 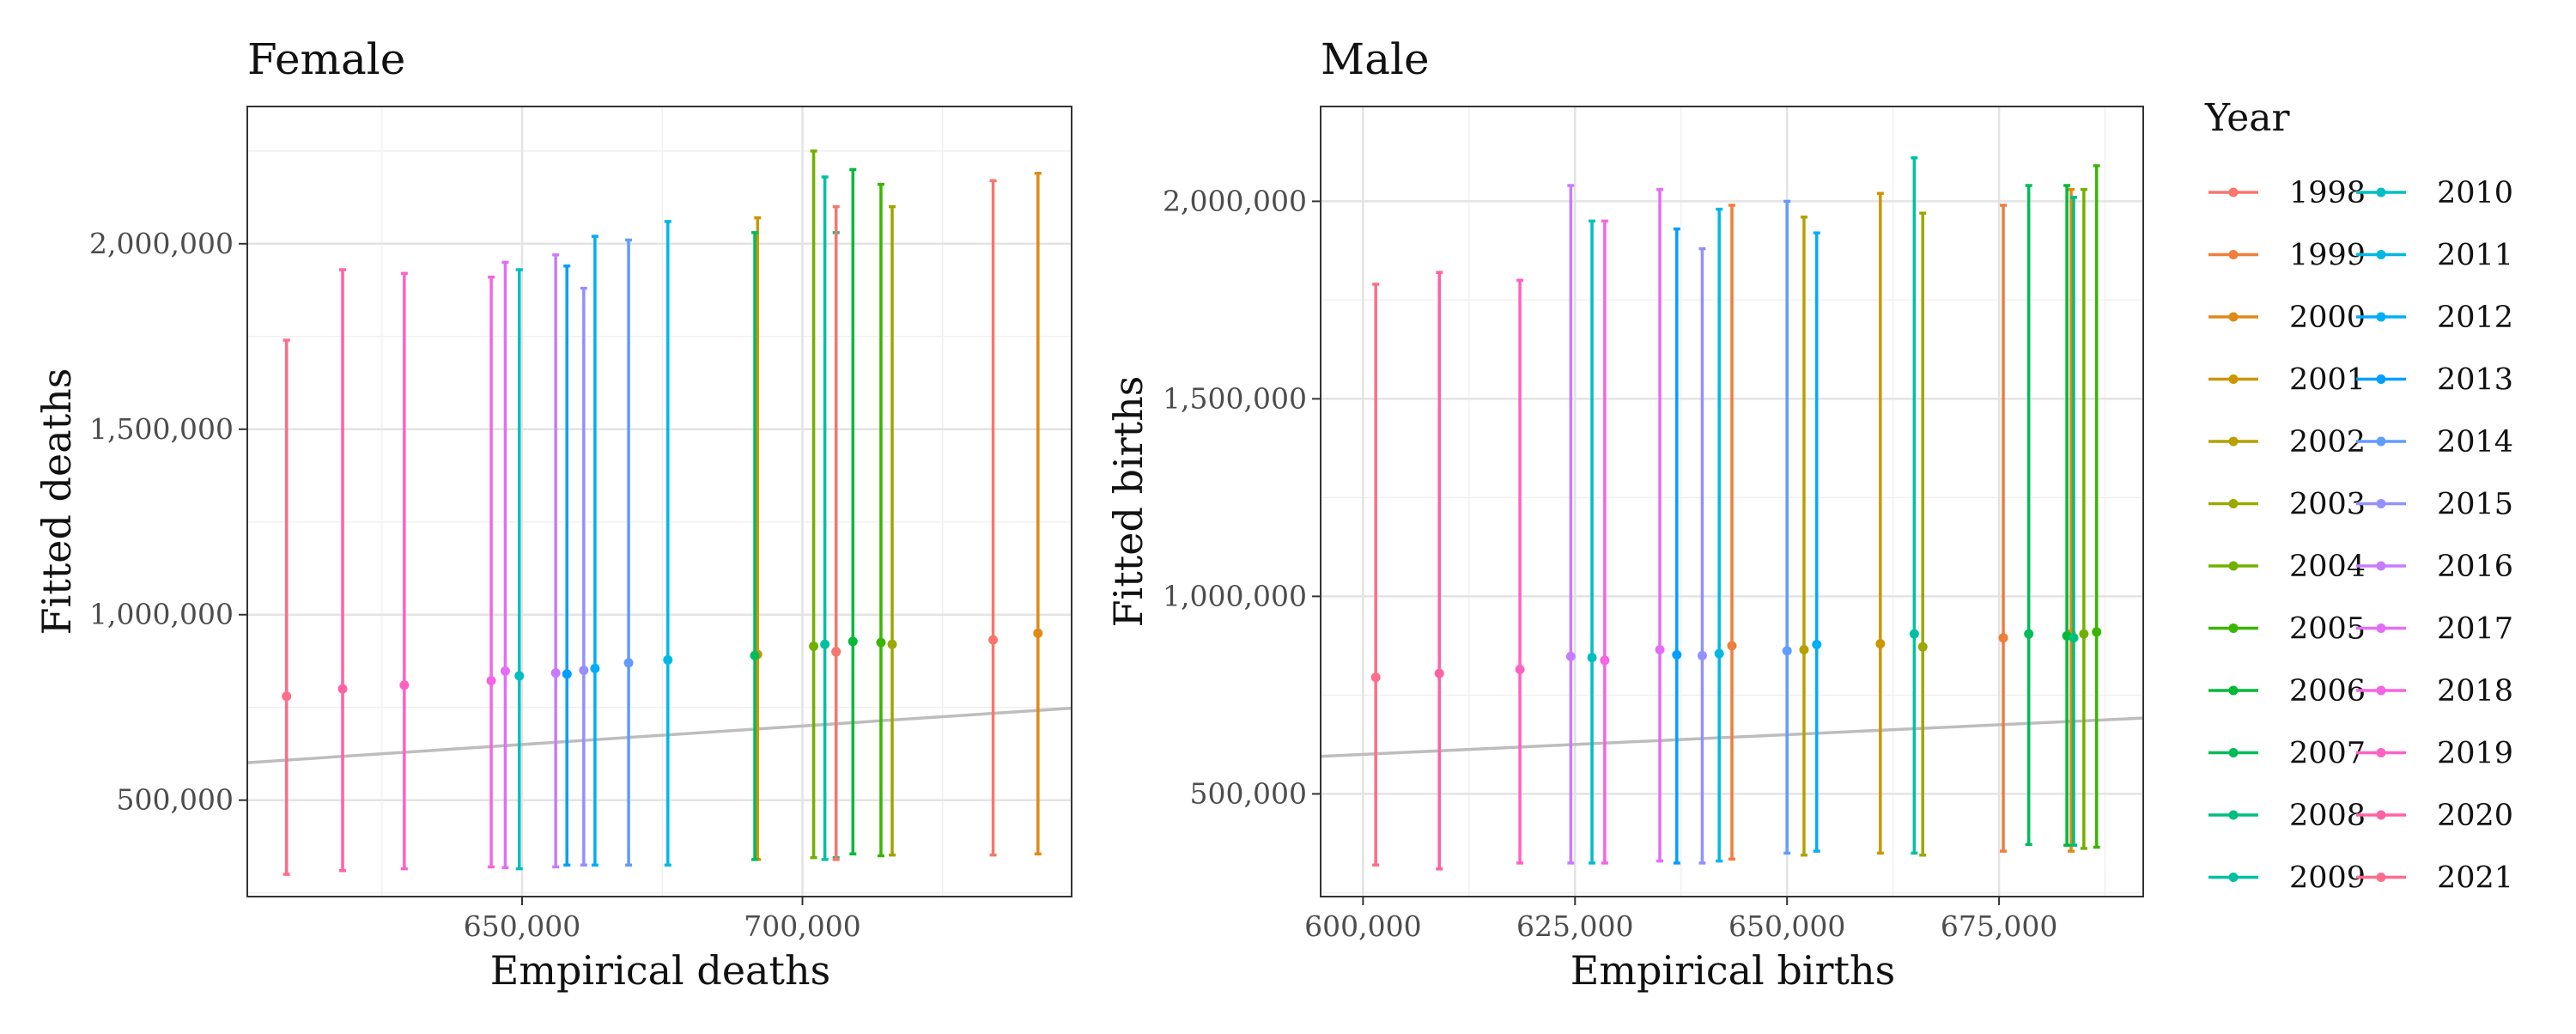 What do you see at coordinates (2327, 567) in the screenshot?
I see `legend-label: 2004` at bounding box center [2327, 567].